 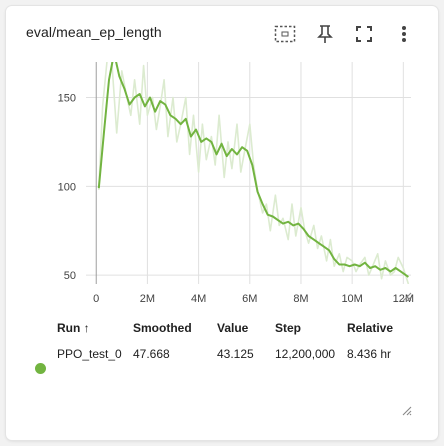 What do you see at coordinates (249, 299) in the screenshot?
I see `x-tick-label: 6M` at bounding box center [249, 299].